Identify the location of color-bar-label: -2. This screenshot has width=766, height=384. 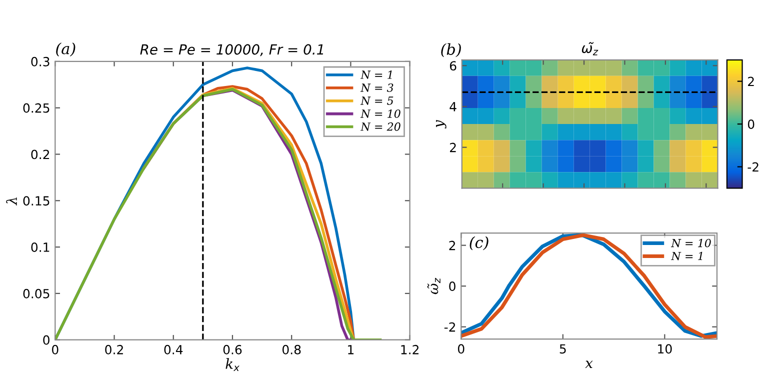
(753, 167).